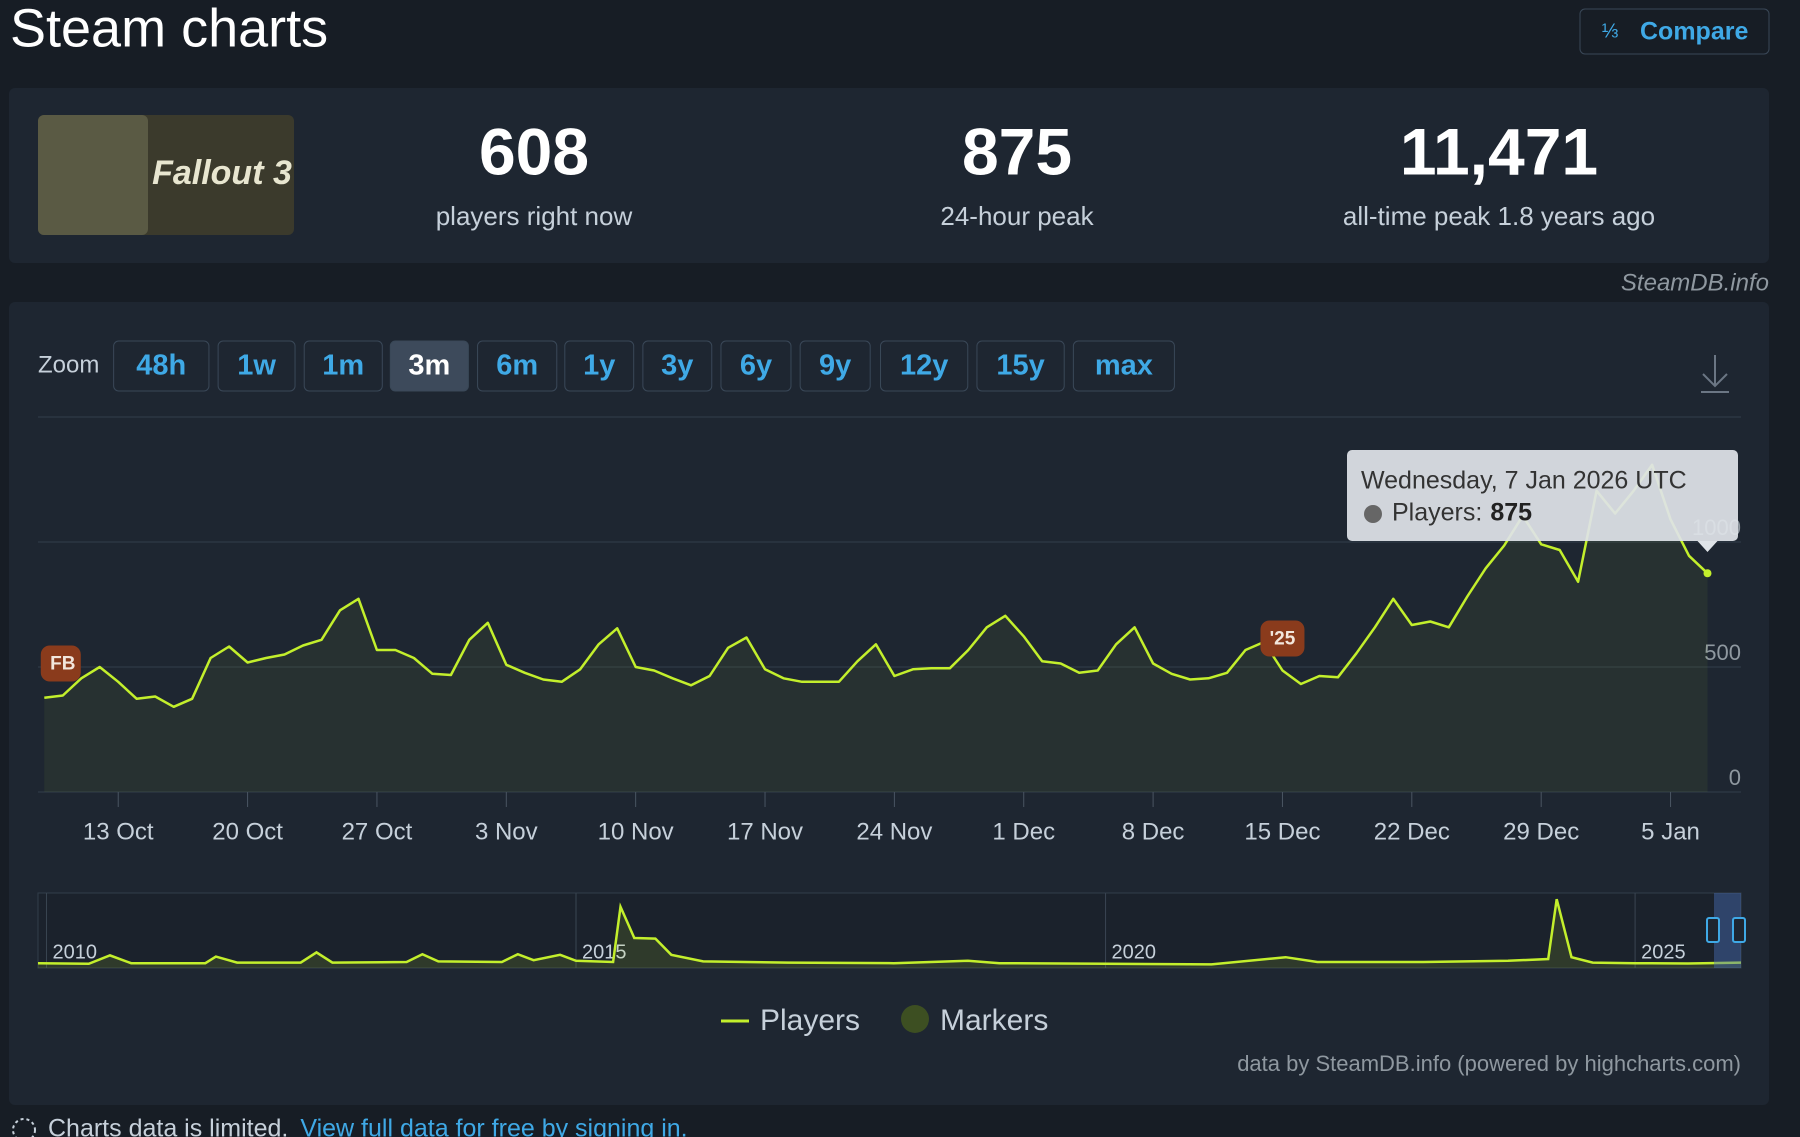 The image size is (1800, 1137). I want to click on zoom-button-label: 12y, so click(924, 366).